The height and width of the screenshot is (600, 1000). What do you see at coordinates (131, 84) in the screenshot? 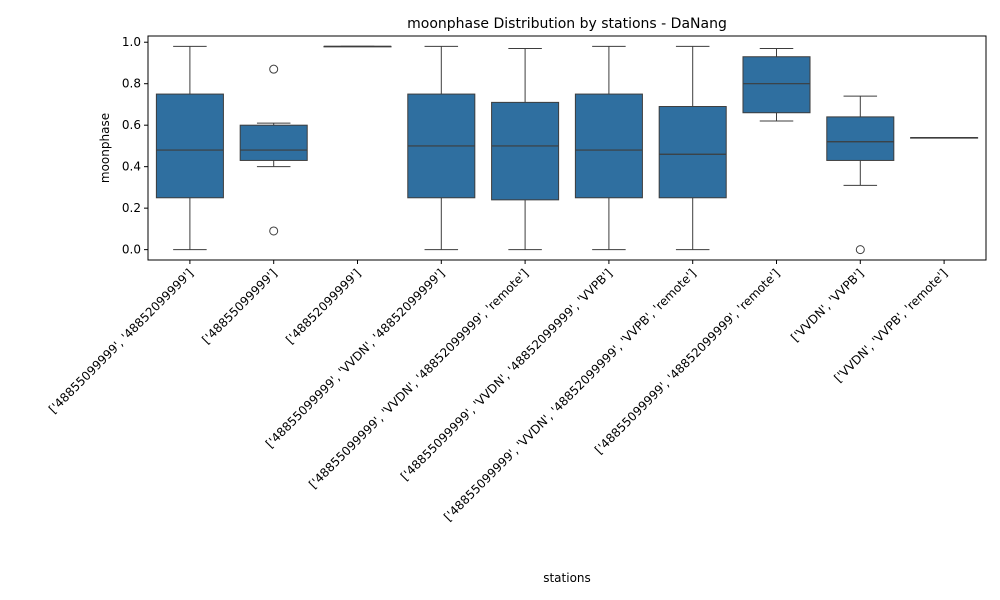
I see `y-tick-label: 0.8` at bounding box center [131, 84].